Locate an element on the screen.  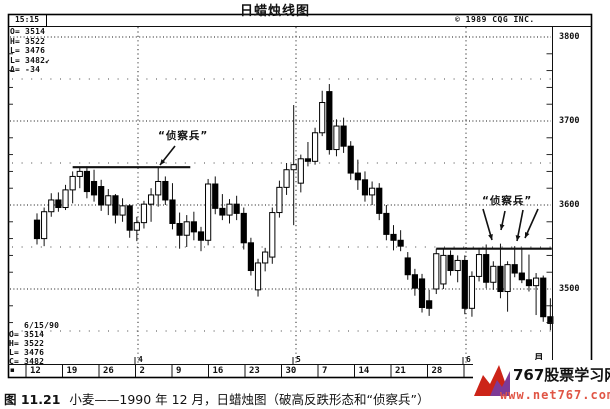
month-label-4: 4 is located at coordinates (140, 359).